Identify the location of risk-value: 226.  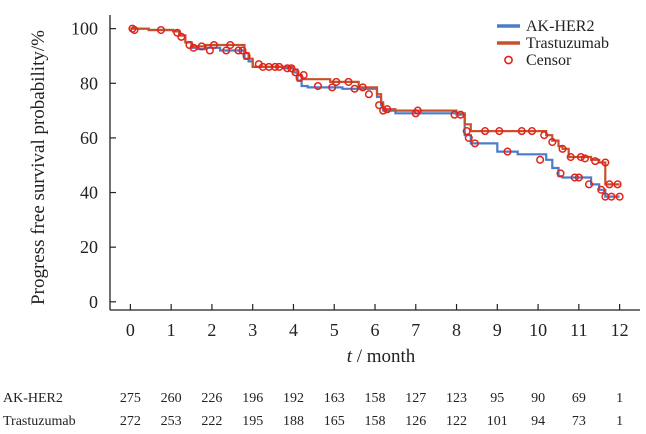
(211, 398).